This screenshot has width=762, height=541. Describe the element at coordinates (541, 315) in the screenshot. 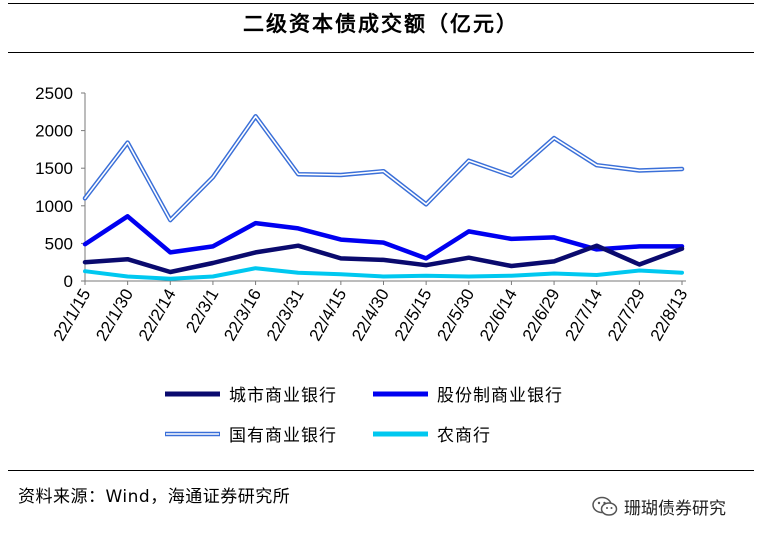

I see `x-tick-label: 22/6/29` at that location.